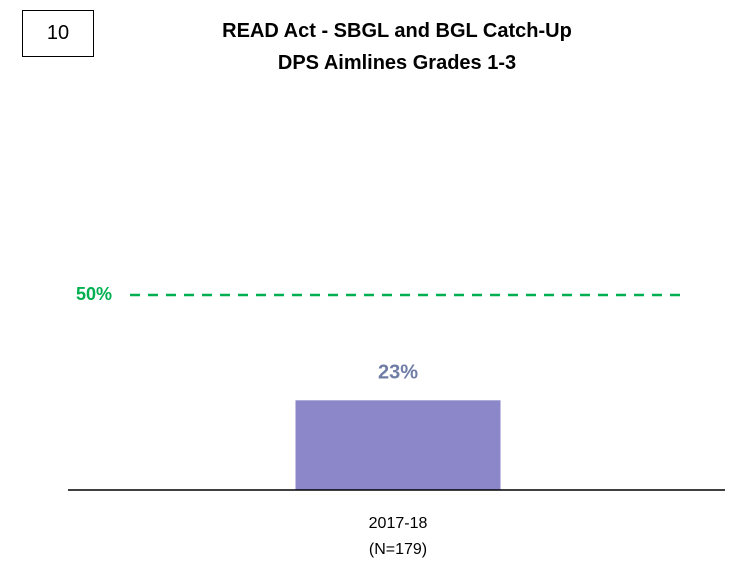 The width and height of the screenshot is (739, 565). I want to click on x-tick-label: 2017-18 (N=179), so click(398, 536).